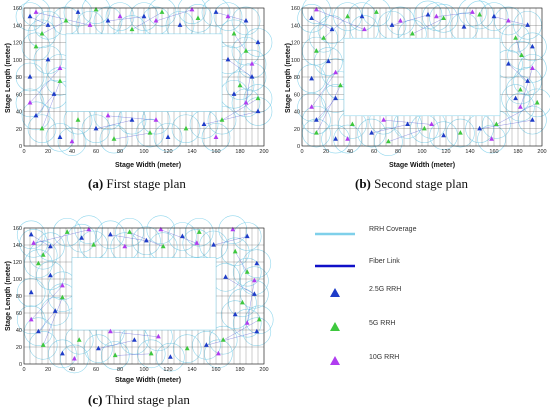 This screenshot has height=414, width=550. I want to click on y-tick-label: 40, so click(19, 331).